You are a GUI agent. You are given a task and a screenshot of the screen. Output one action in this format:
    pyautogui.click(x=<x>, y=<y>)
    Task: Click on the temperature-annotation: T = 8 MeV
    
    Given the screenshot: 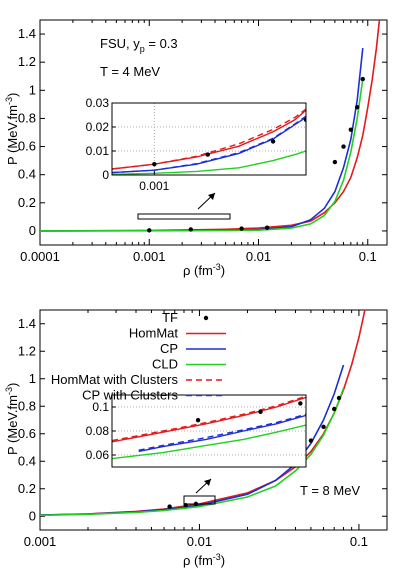 What is the action you would take?
    pyautogui.click(x=330, y=490)
    